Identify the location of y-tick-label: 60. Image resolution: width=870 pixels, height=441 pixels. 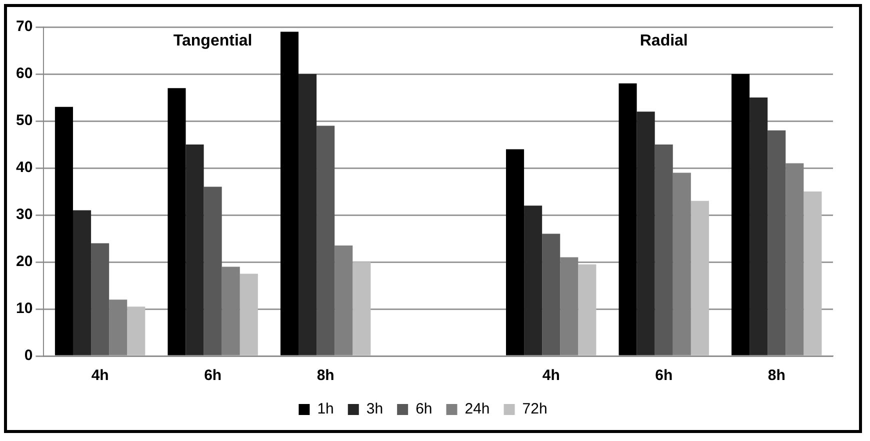
(24, 73).